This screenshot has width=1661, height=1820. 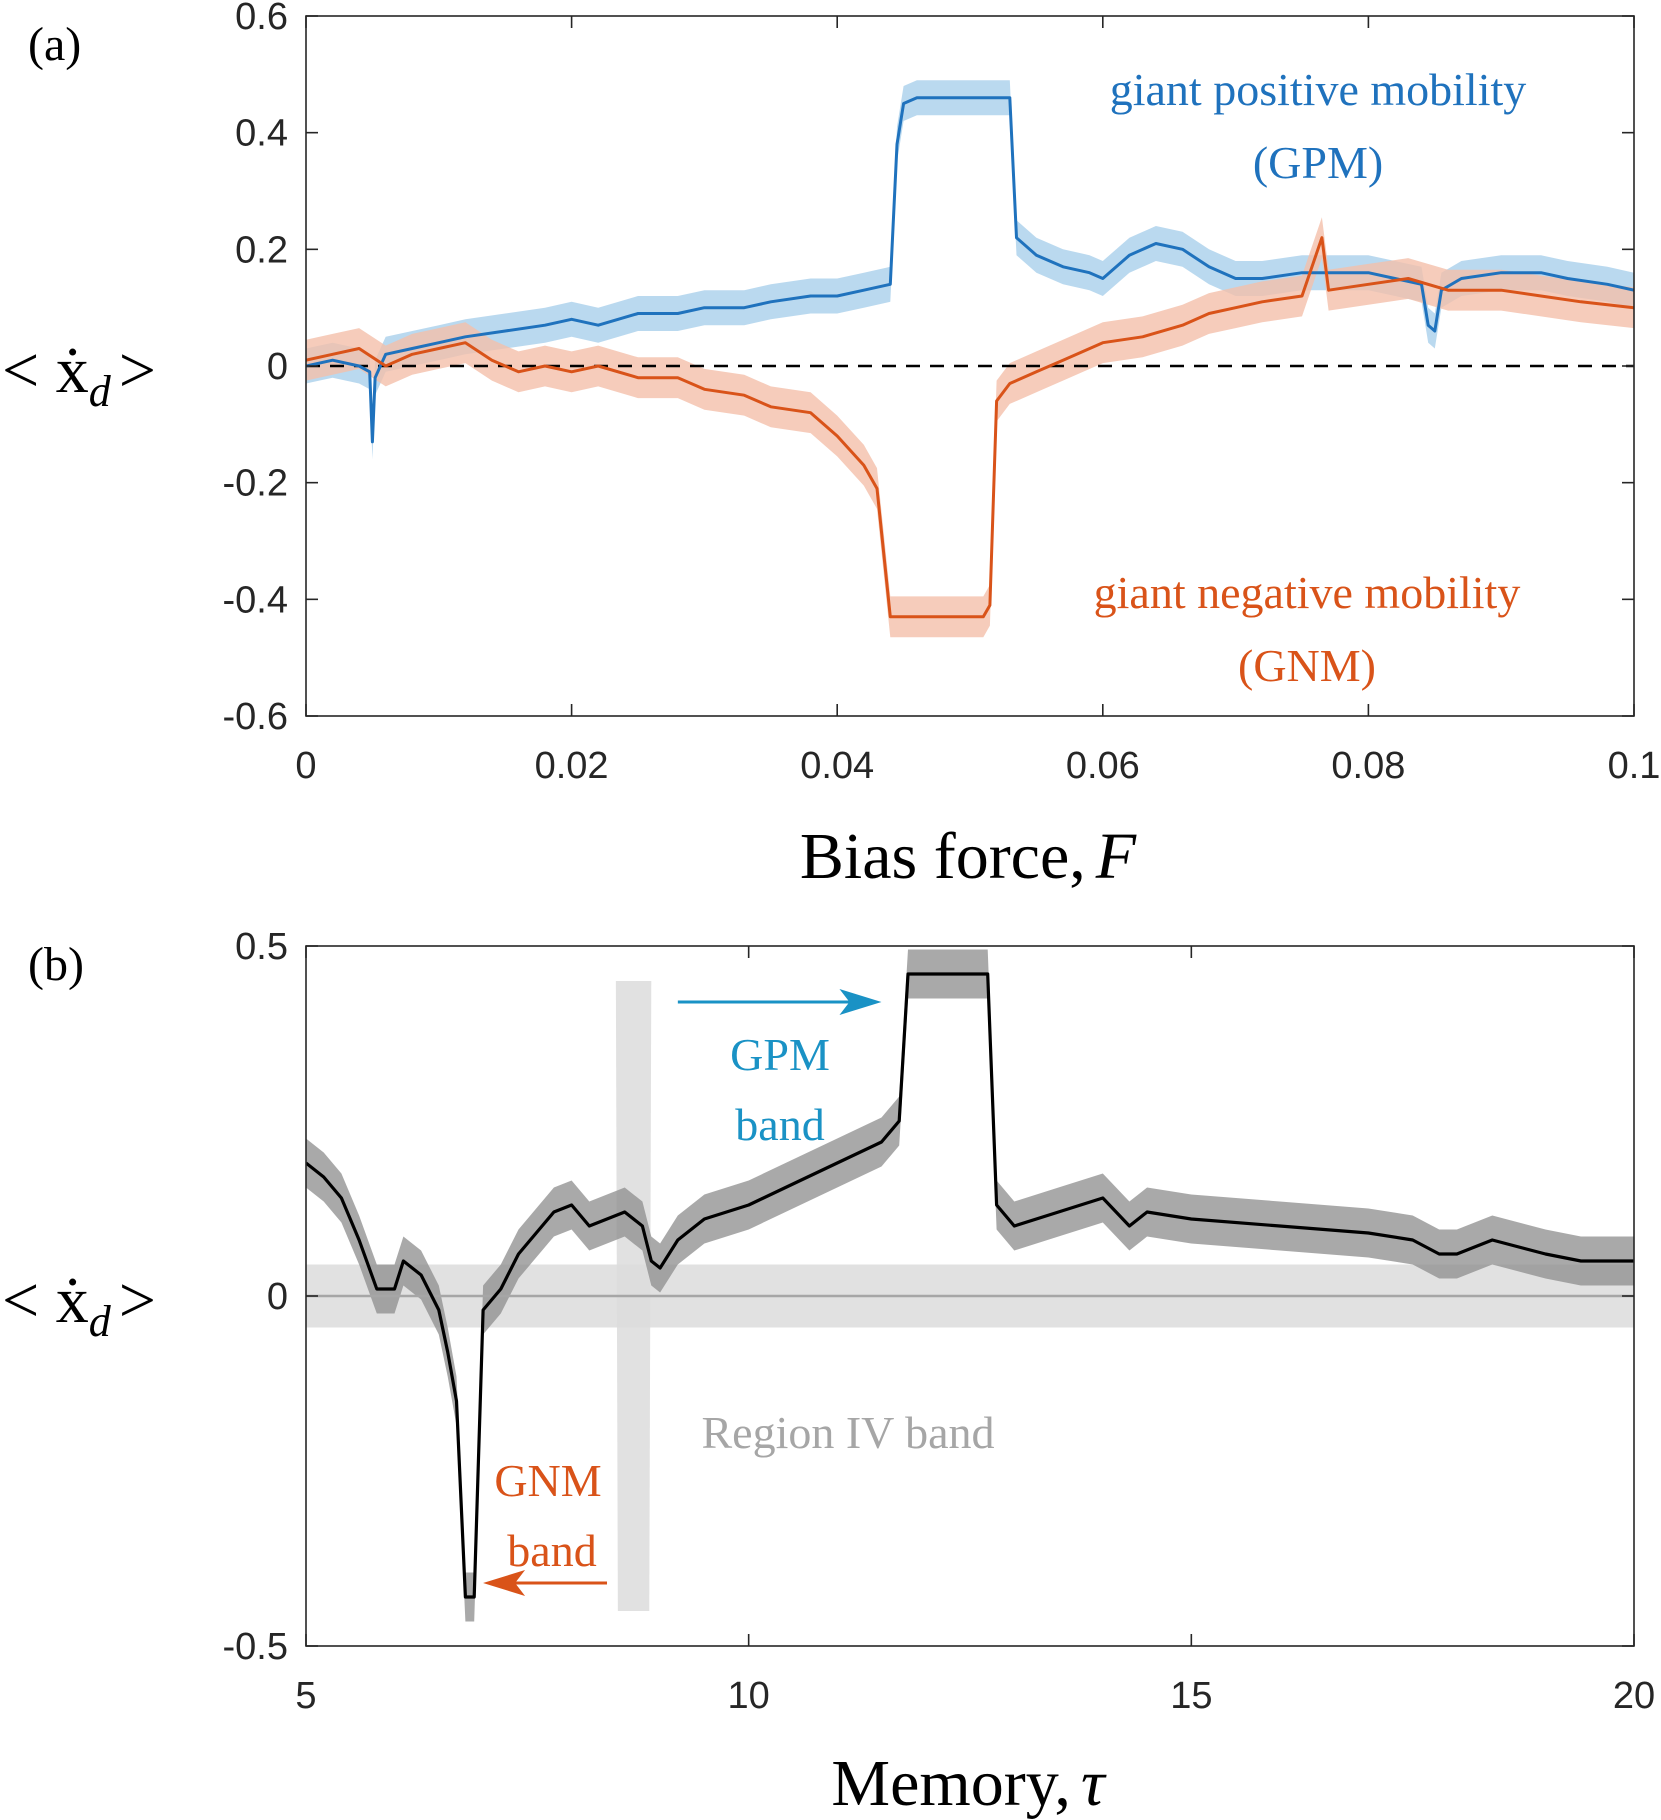 What do you see at coordinates (56, 964) in the screenshot?
I see `panel-b-label: (b)` at bounding box center [56, 964].